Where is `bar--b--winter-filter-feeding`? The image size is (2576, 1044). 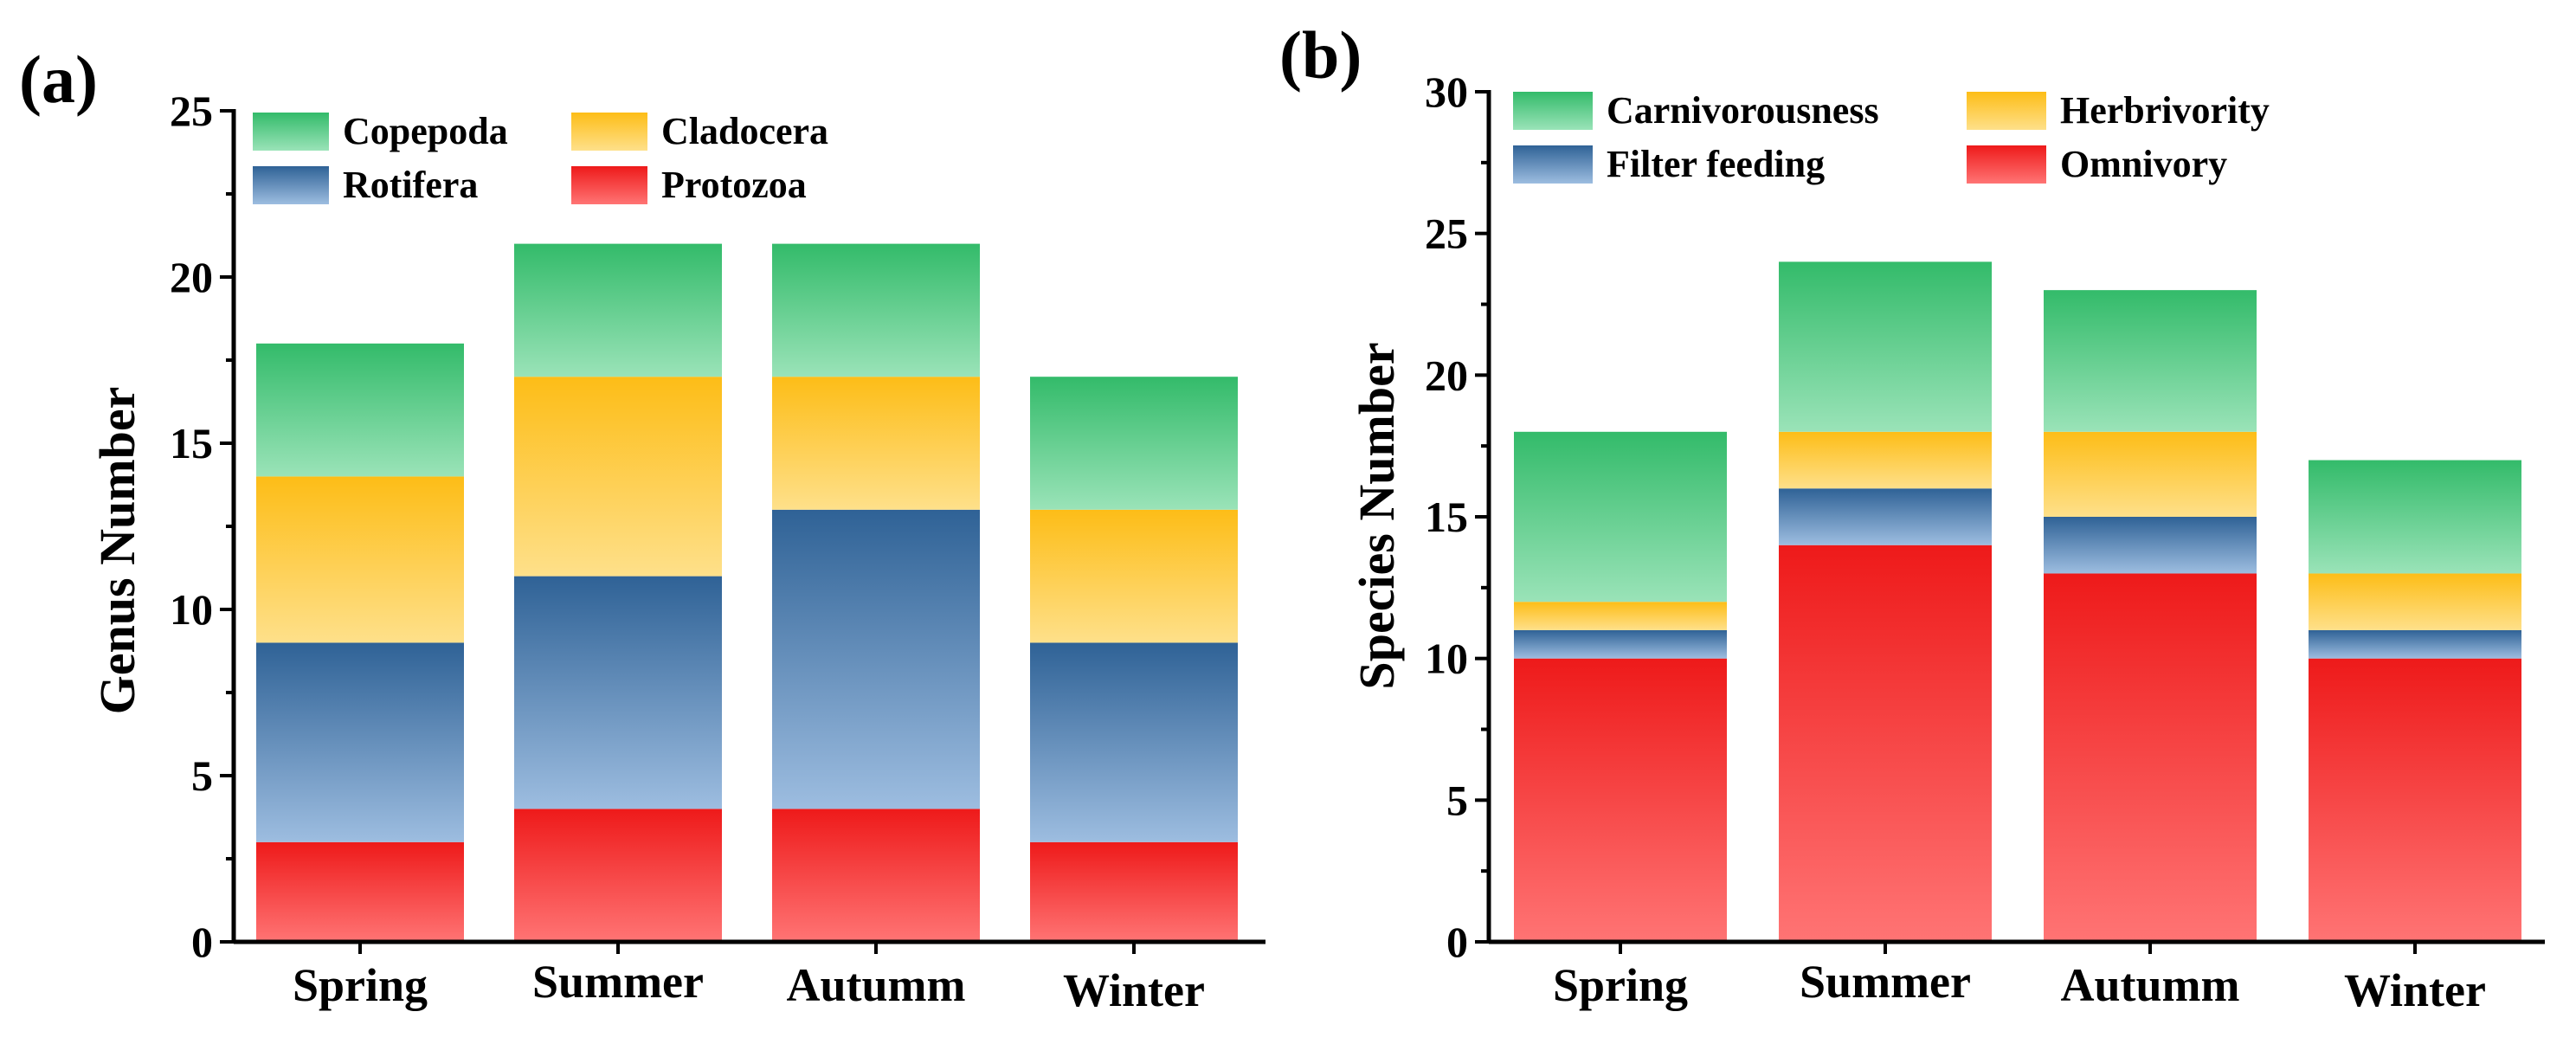
bar--b--winter-filter-feeding is located at coordinates (2415, 644).